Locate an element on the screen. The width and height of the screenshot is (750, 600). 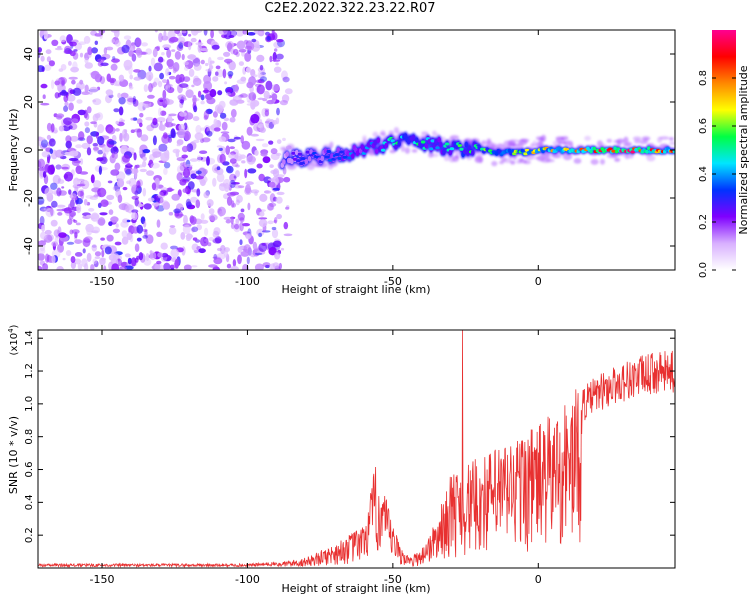
colorbar-tick-label: 0.8 is located at coordinates (703, 78).